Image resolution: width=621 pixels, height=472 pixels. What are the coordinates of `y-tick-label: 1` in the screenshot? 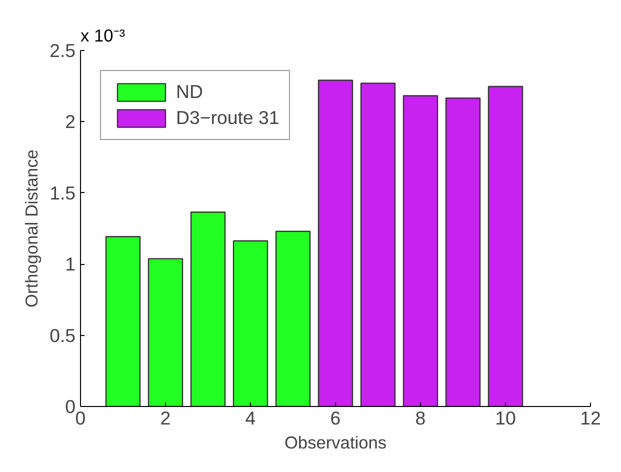 It's located at (70, 264).